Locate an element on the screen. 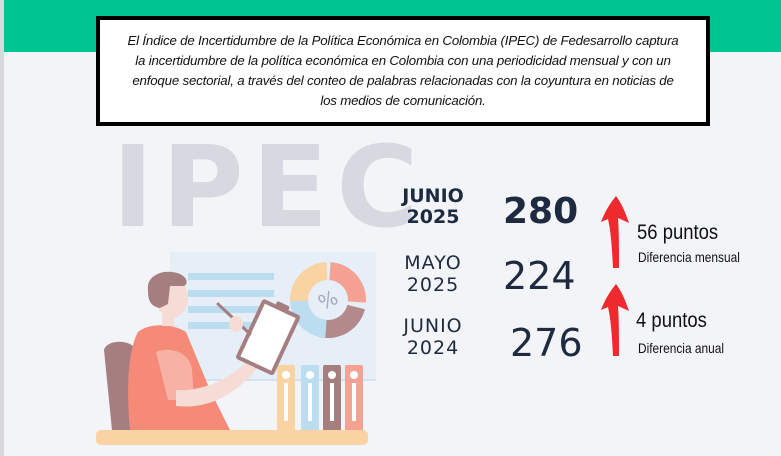 This screenshot has height=456, width=781. period-label: JUNIO 2025 is located at coordinates (433, 207).